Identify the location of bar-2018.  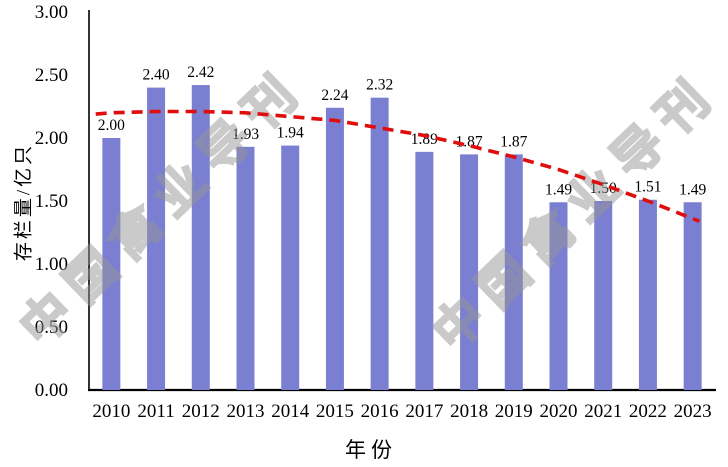
(469, 272).